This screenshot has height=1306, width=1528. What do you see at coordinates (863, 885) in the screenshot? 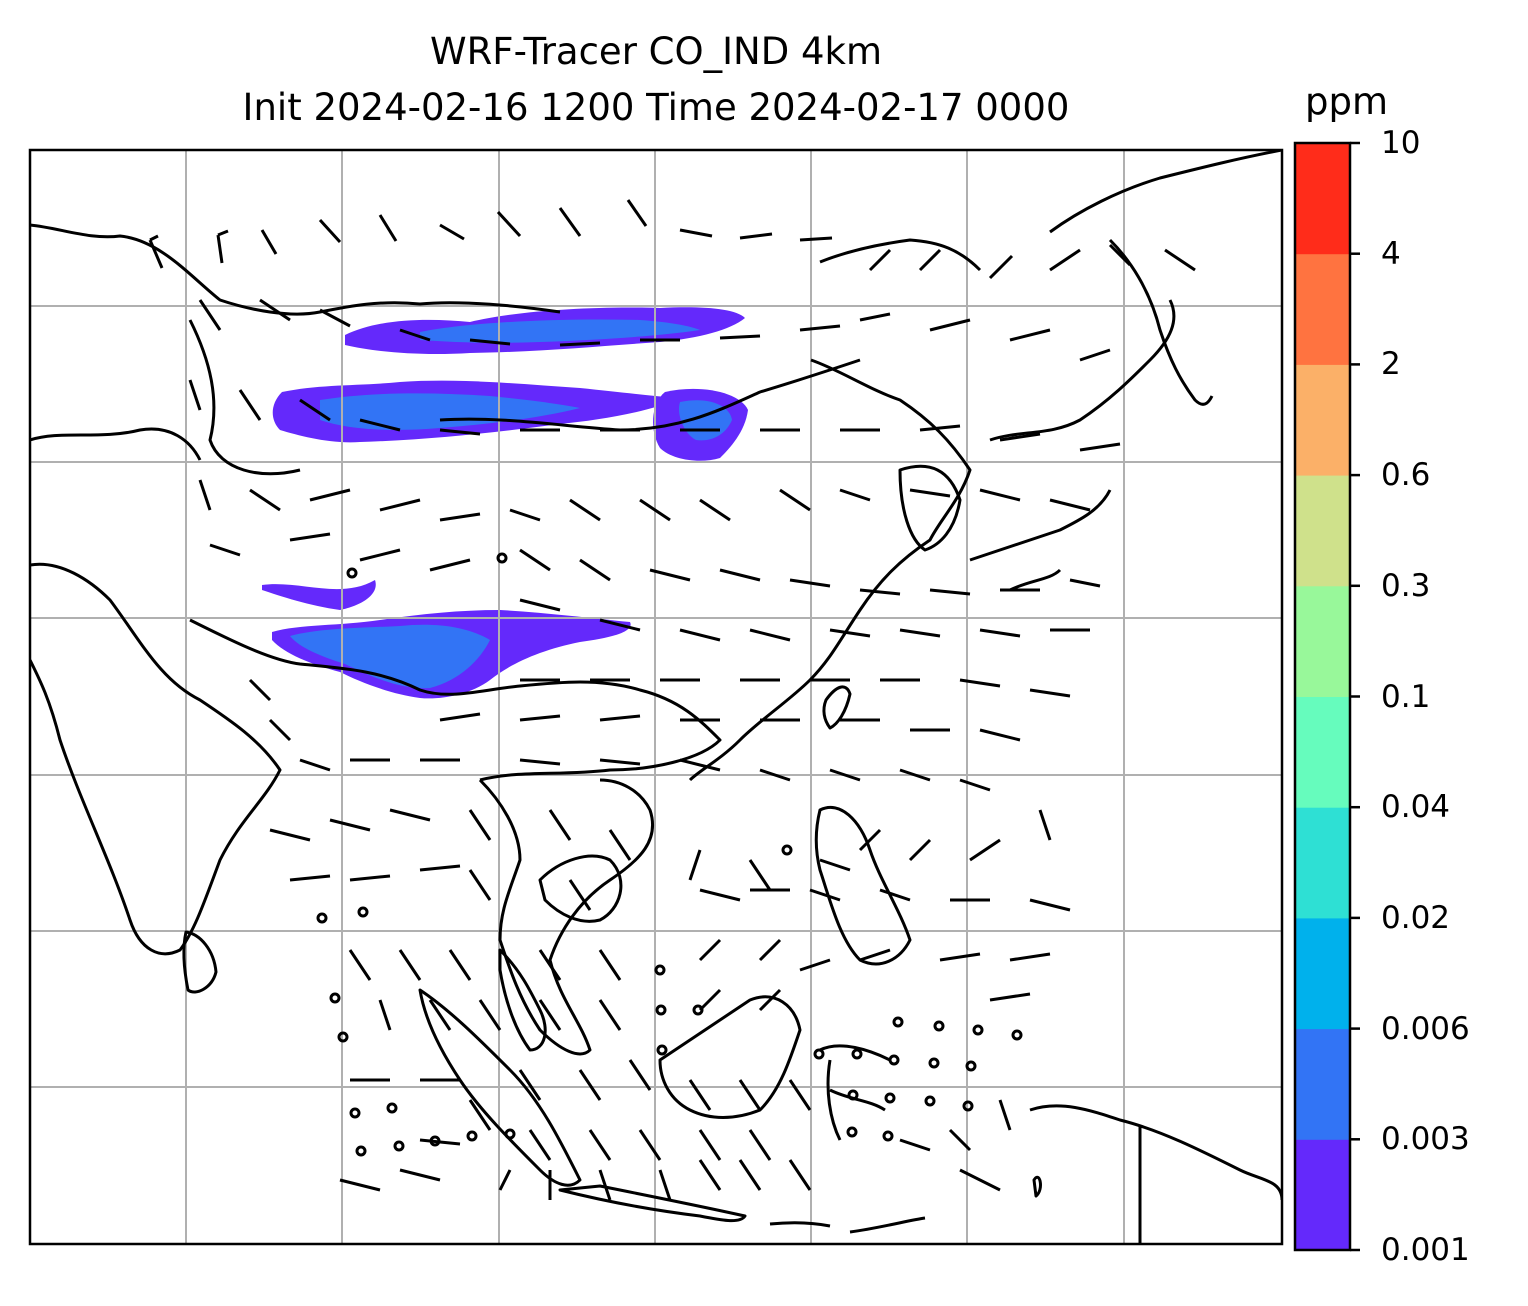
I see `coastline-philippines` at bounding box center [863, 885].